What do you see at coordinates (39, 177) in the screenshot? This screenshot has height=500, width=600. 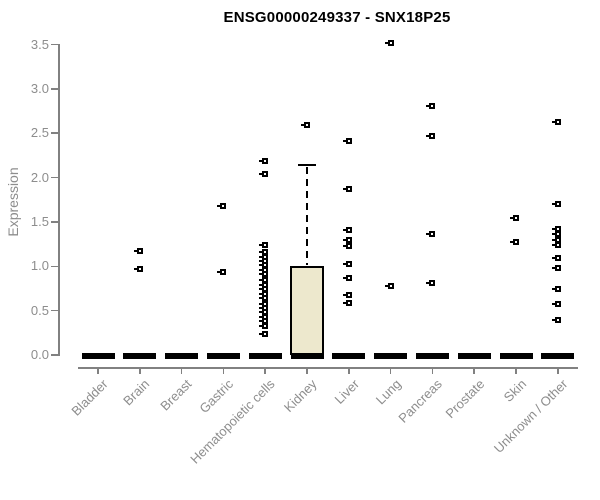 I see `y-tick-label: 2.0` at bounding box center [39, 177].